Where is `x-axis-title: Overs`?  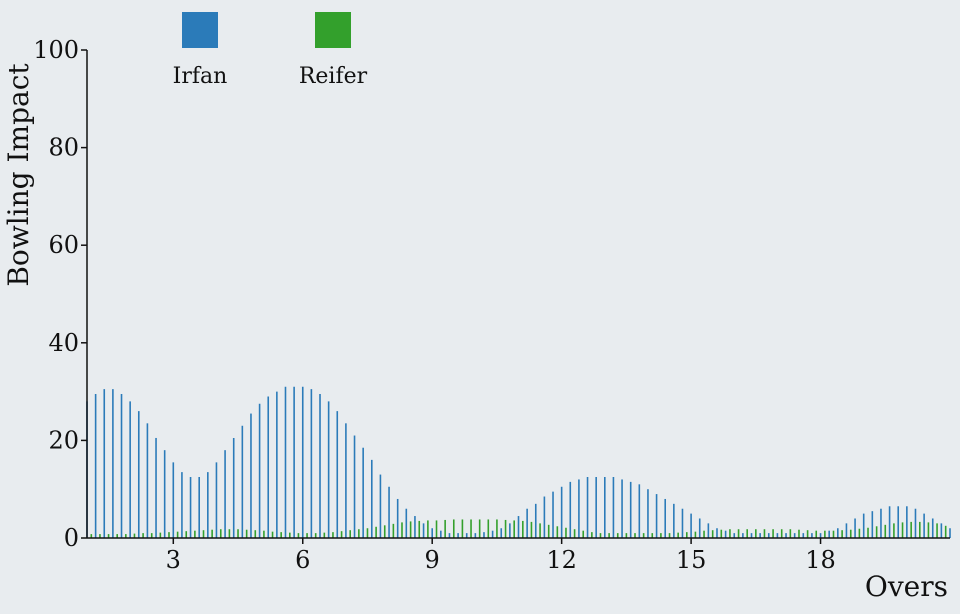
x-axis-title: Overs is located at coordinates (906, 586).